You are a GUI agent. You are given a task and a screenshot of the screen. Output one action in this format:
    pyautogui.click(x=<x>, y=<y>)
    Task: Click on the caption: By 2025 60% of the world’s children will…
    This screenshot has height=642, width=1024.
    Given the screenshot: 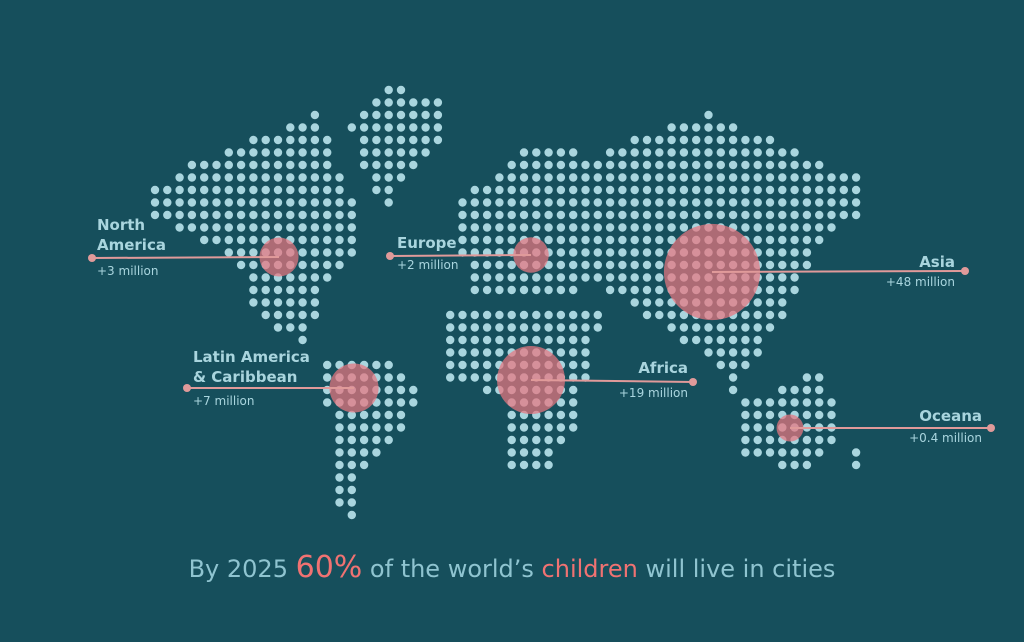 What is the action you would take?
    pyautogui.click(x=512, y=567)
    